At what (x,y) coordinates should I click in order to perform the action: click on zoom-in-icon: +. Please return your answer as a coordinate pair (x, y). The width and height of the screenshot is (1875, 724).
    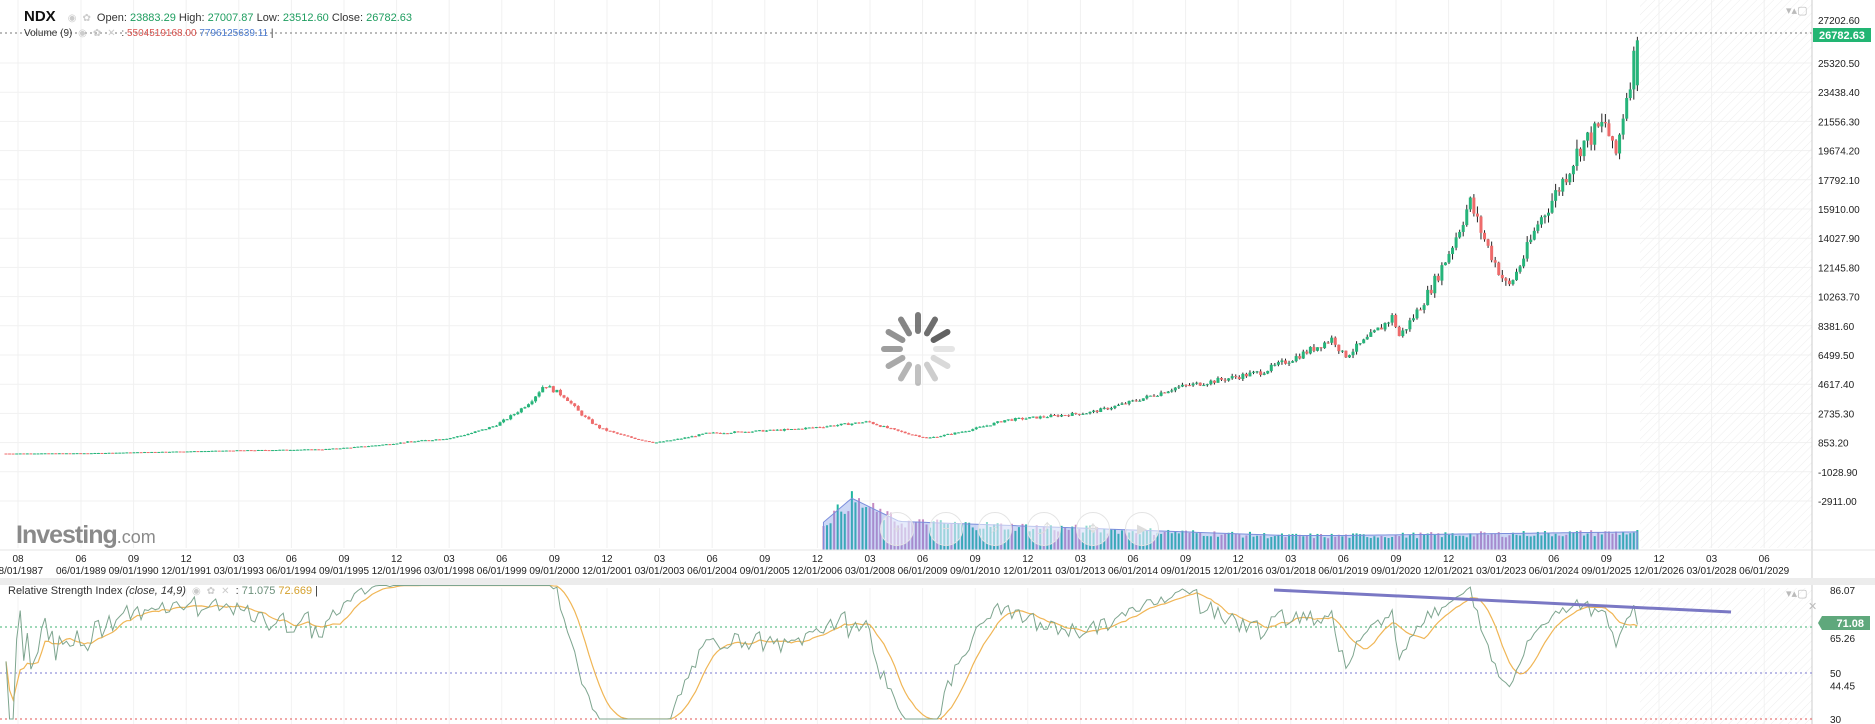
    Looking at the image, I should click on (897, 529).